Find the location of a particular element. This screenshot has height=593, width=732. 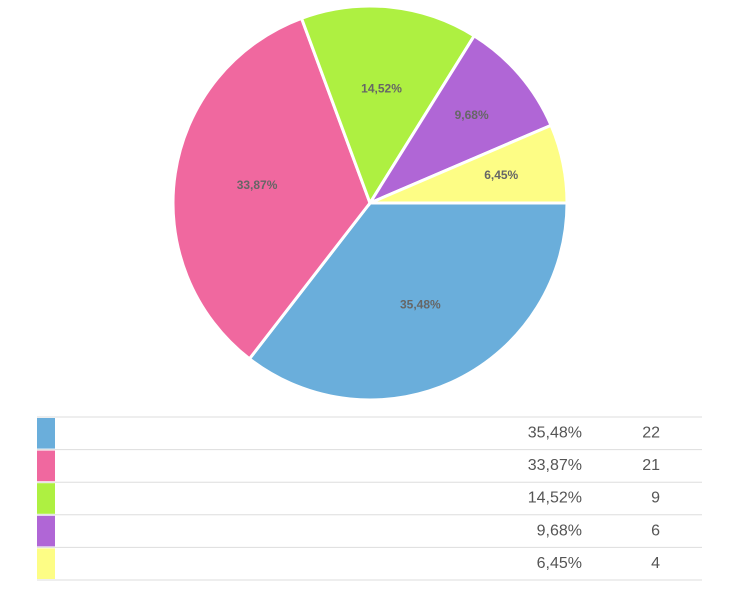

slice-label: 33,87% is located at coordinates (257, 185).